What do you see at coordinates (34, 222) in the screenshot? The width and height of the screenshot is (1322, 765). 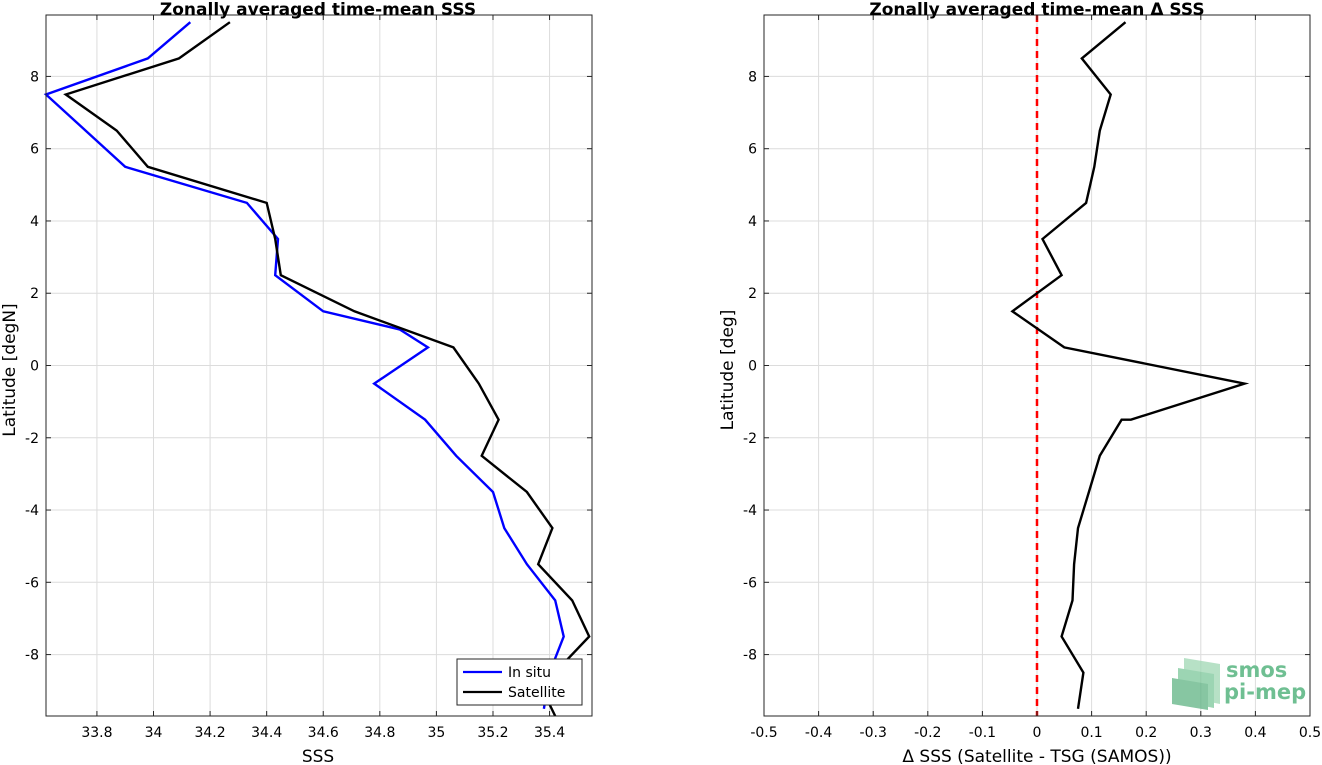 I see `left-y-tick-label: 4` at bounding box center [34, 222].